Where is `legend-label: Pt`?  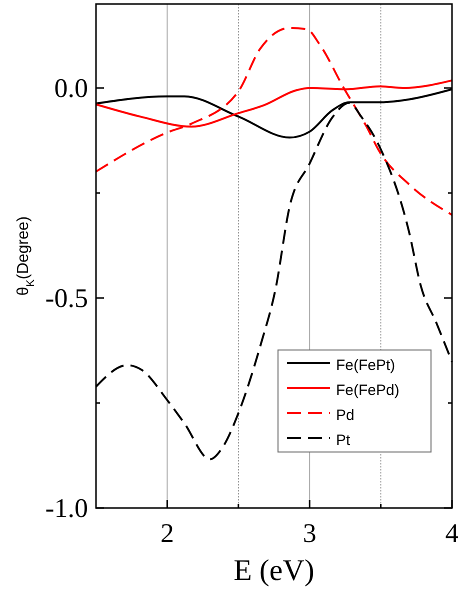 legend-label: Pt is located at coordinates (344, 440).